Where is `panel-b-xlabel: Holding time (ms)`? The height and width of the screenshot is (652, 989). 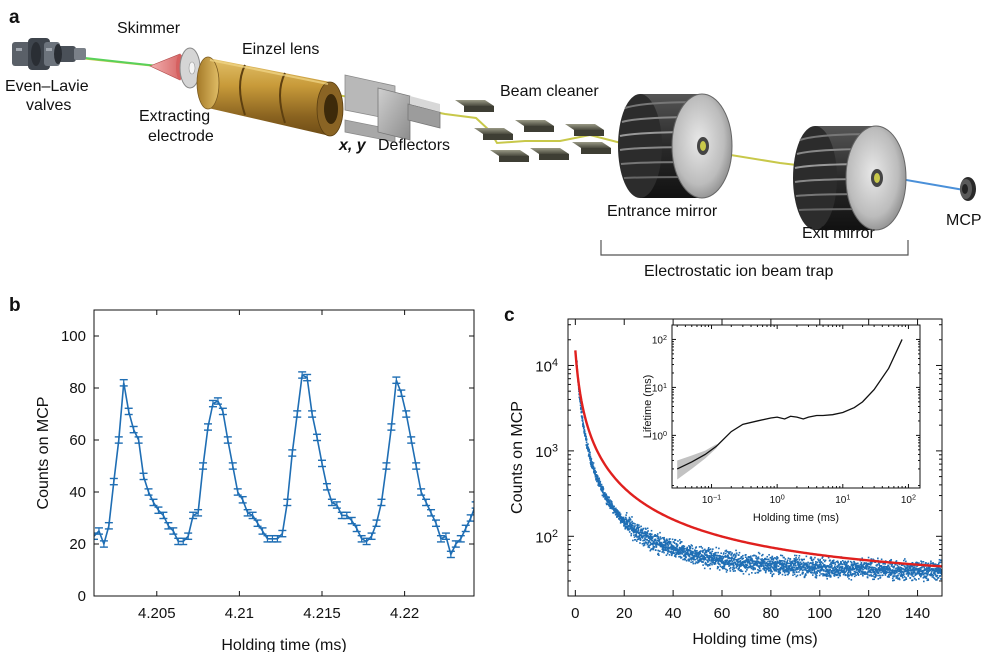
panel-b-xlabel: Holding time (ms) is located at coordinates (283, 644).